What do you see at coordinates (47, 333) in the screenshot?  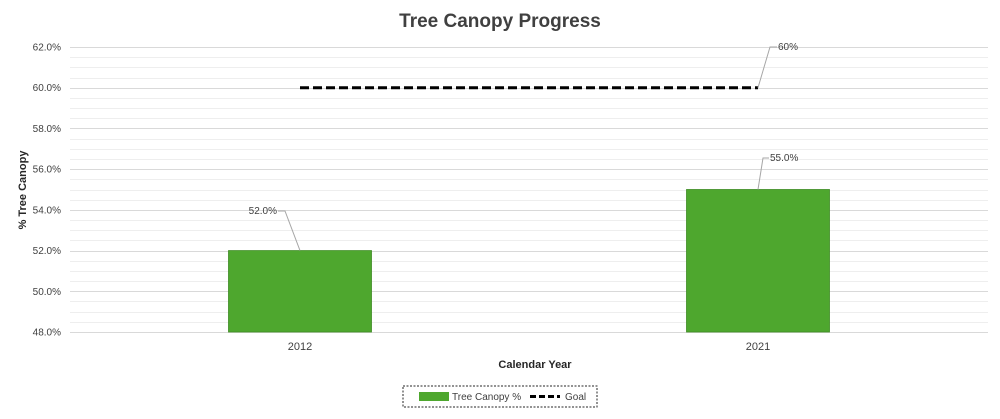 I see `y-tick-label: 48.0%` at bounding box center [47, 333].